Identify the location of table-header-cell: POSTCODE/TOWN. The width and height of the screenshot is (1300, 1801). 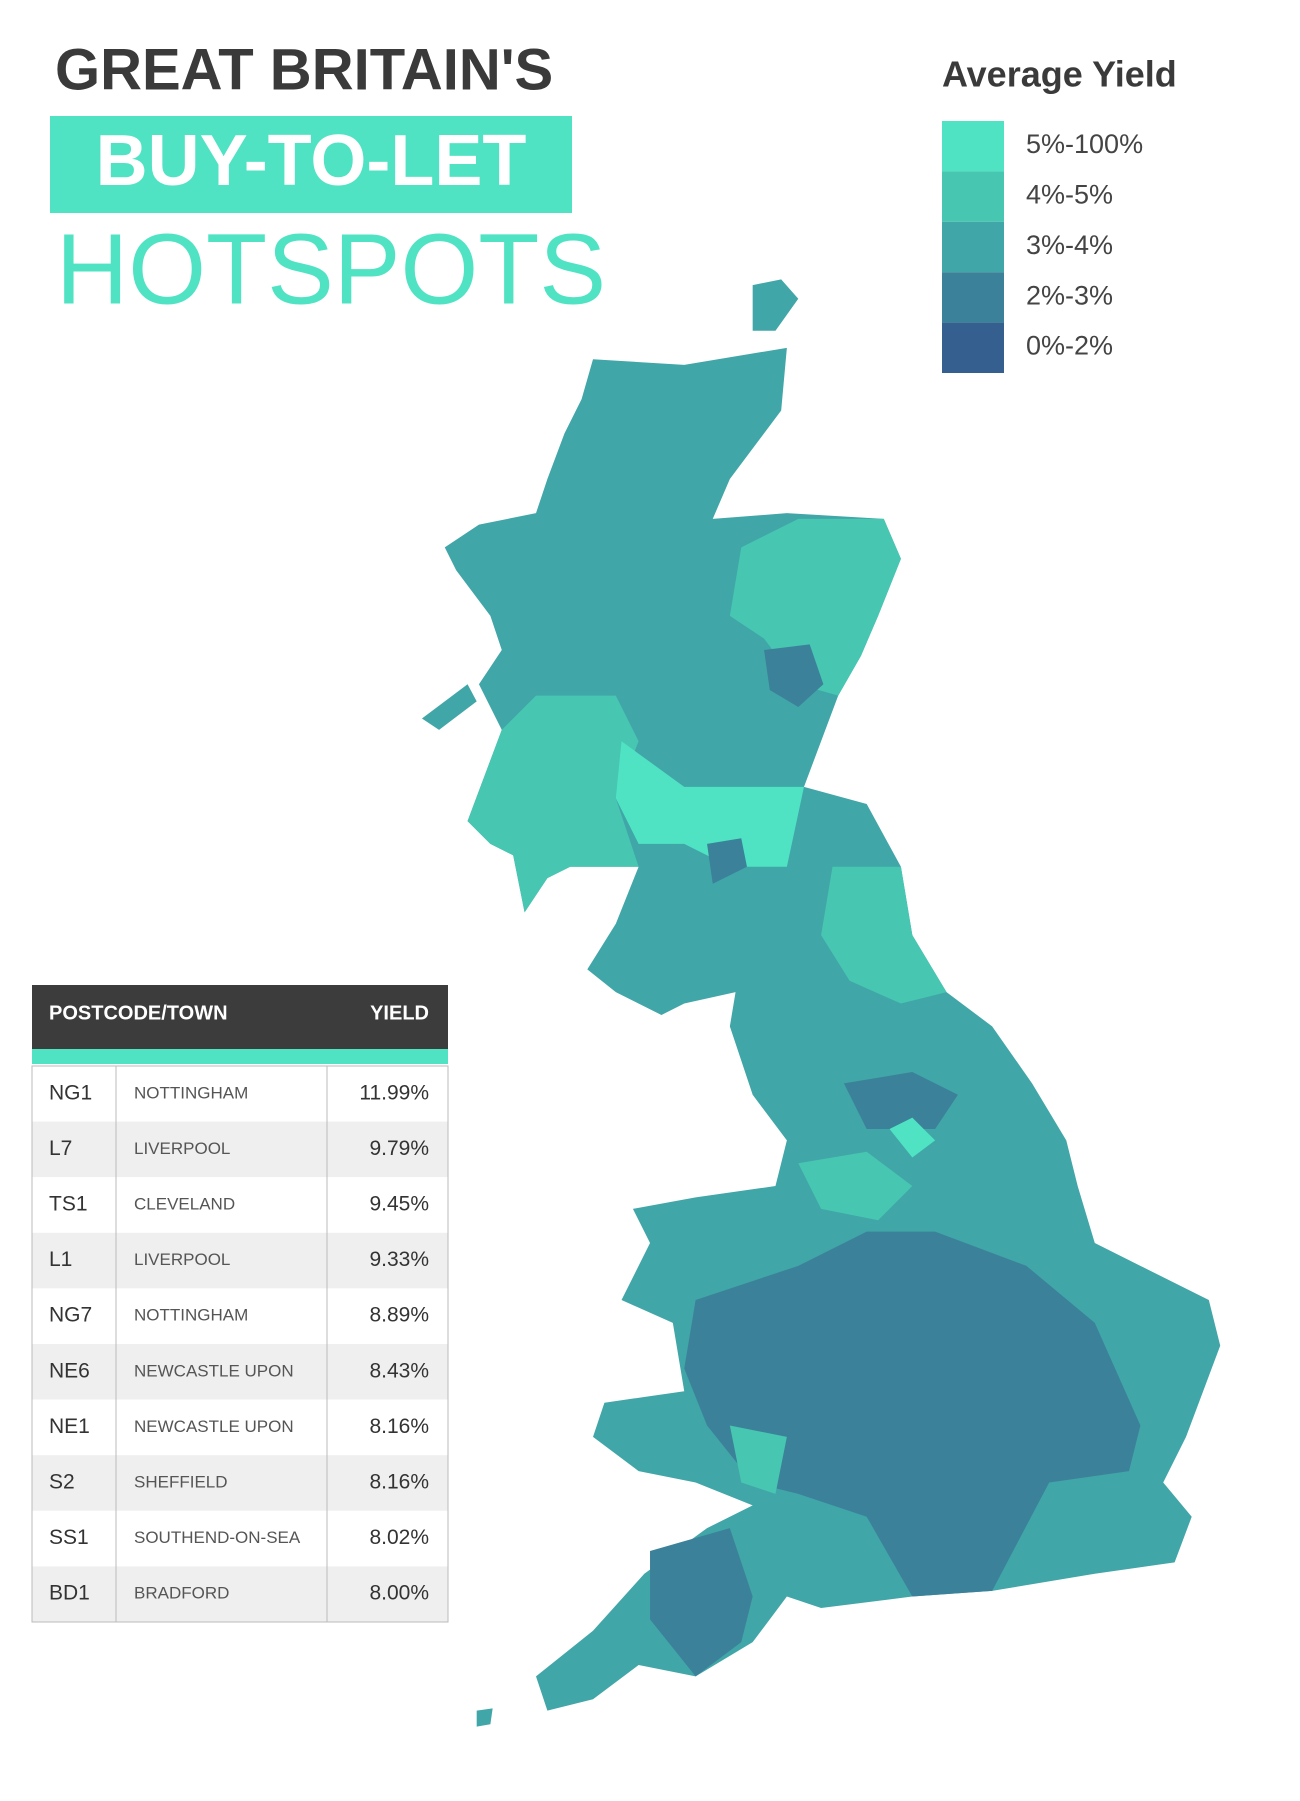
(138, 1013).